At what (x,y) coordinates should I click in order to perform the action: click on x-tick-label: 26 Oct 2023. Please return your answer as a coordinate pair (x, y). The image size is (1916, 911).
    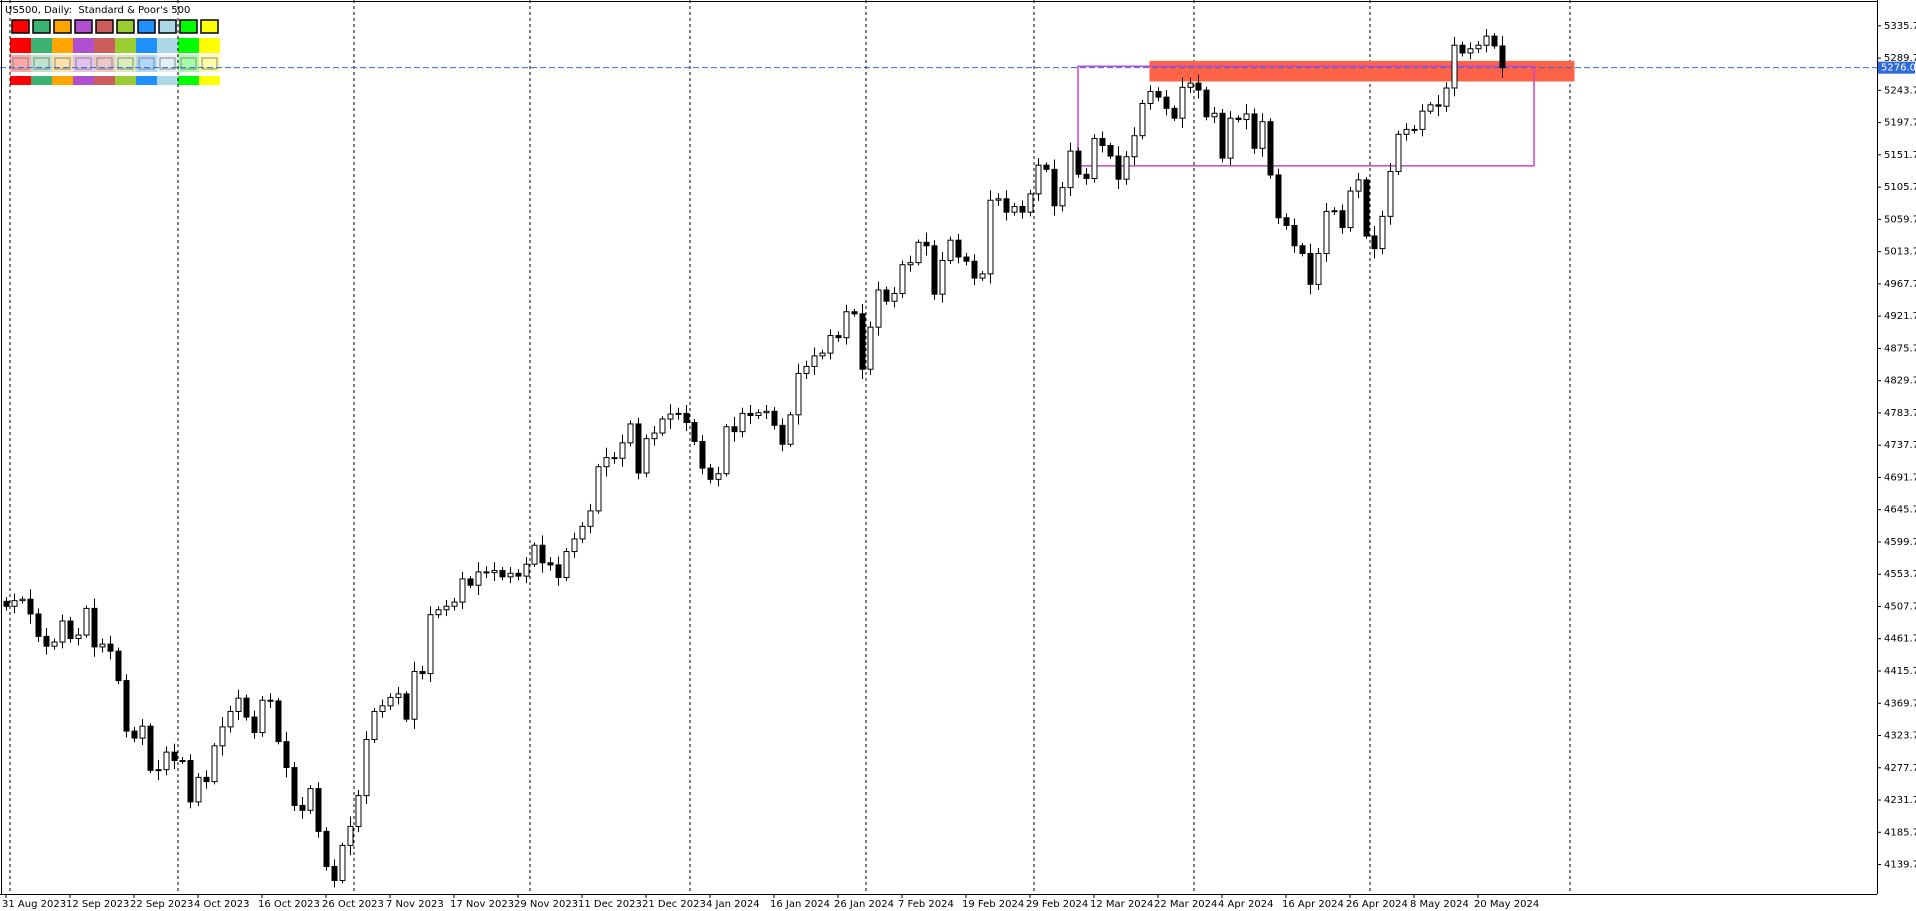
    Looking at the image, I should click on (353, 904).